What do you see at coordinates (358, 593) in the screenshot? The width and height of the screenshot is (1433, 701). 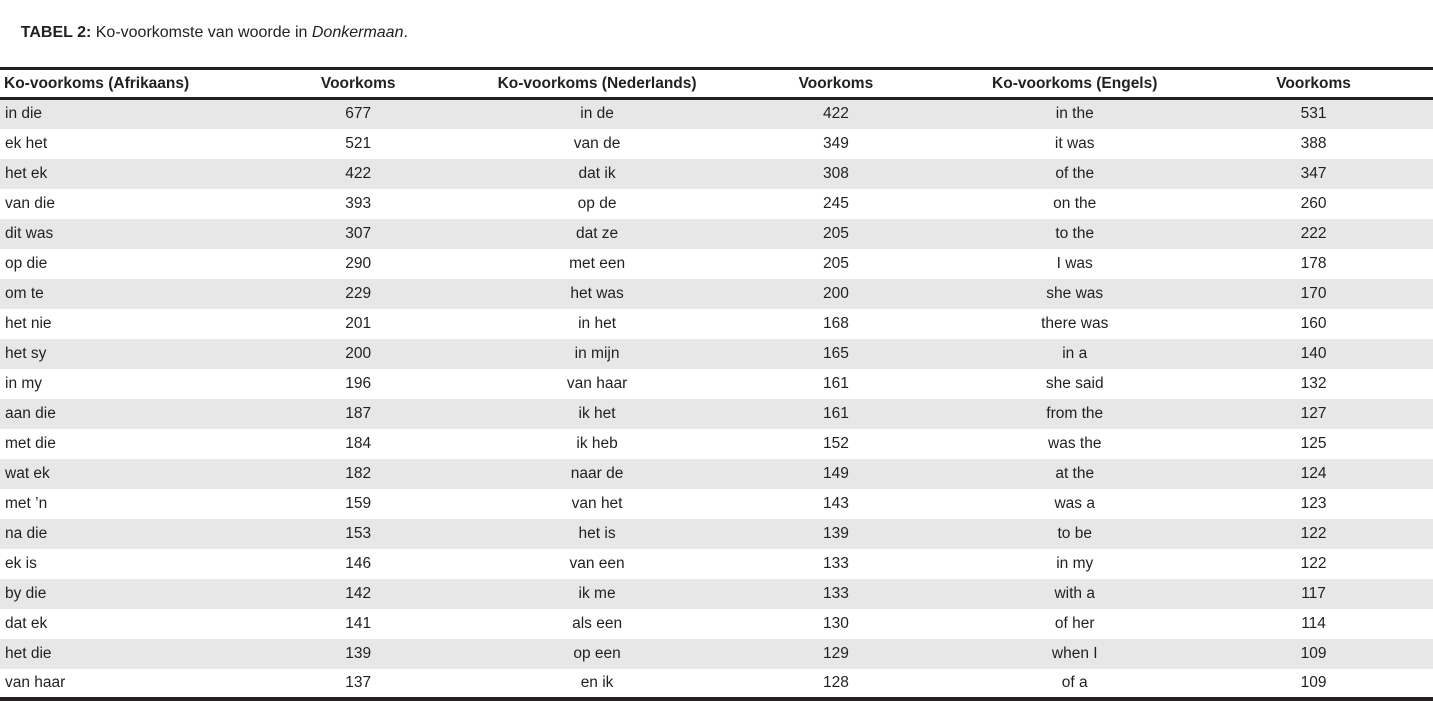 I see `afrikaans-frequency-cell: 142` at bounding box center [358, 593].